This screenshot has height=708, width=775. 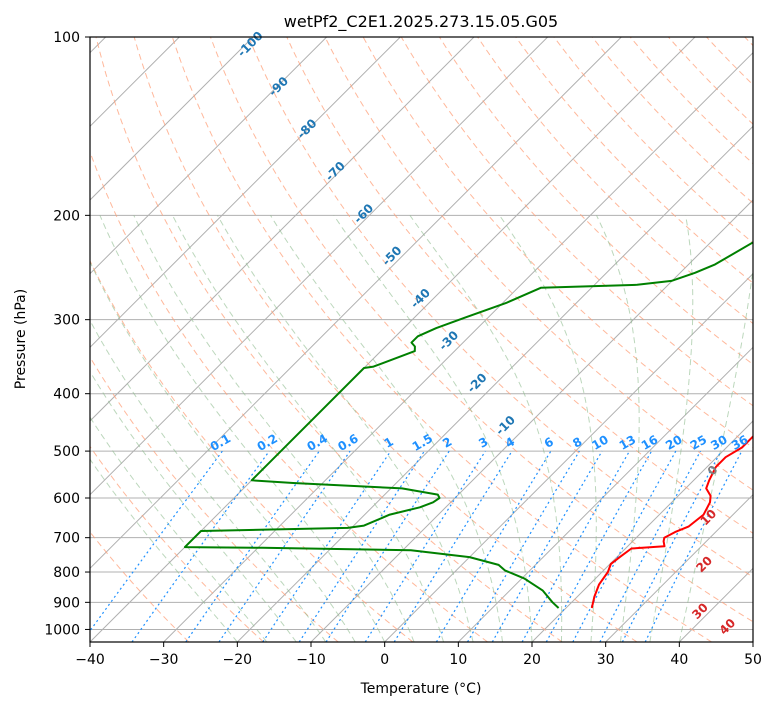 What do you see at coordinates (66, 216) in the screenshot?
I see `y-tick-label: 200` at bounding box center [66, 216].